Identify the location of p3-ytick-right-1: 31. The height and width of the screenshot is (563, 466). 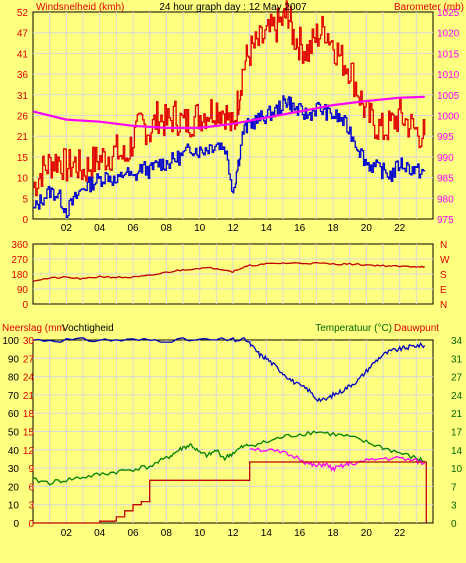
(457, 359).